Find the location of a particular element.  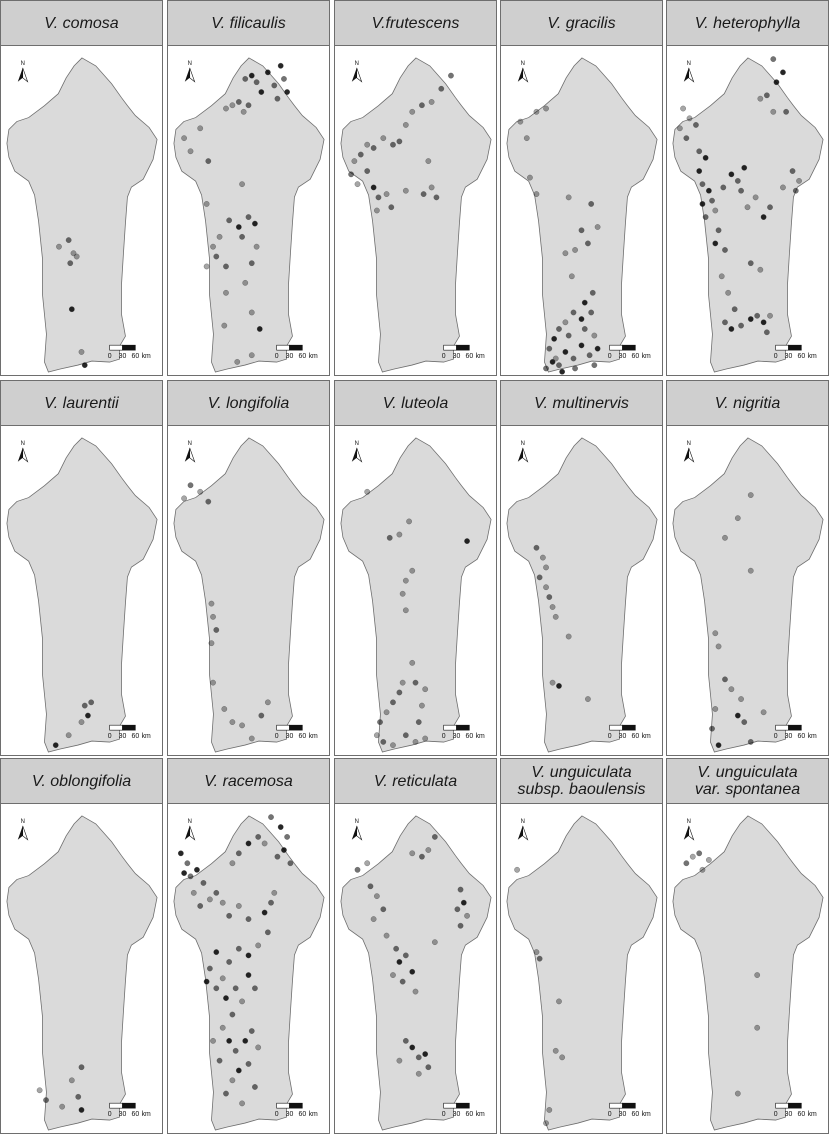

panel-header: V. oblongifolia is located at coordinates (81, 781).